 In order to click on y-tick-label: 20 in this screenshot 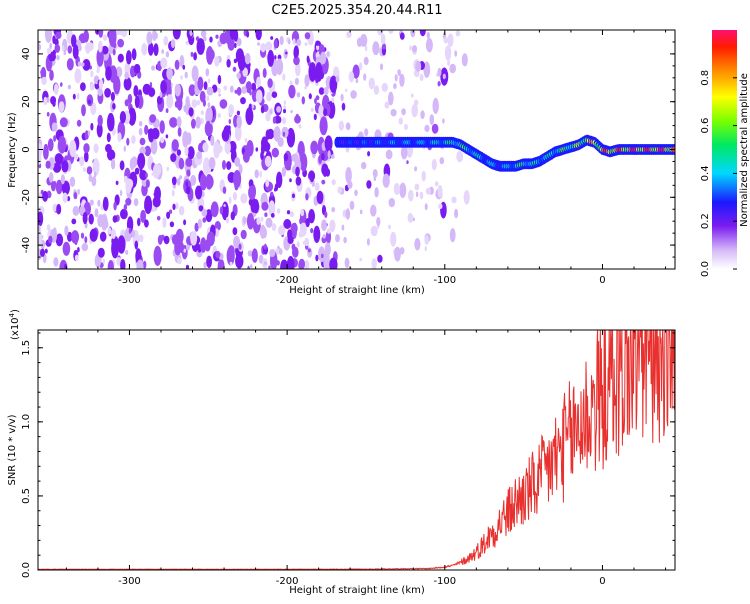, I will do `click(26, 101)`.